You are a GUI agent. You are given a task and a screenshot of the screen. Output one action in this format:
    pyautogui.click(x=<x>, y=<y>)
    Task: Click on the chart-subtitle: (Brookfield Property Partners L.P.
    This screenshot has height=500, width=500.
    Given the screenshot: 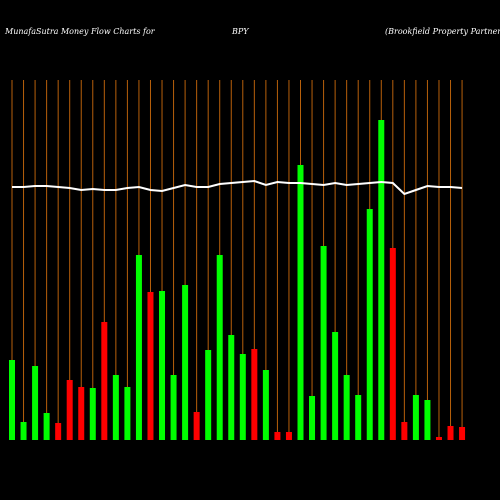 What is the action you would take?
    pyautogui.click(x=442, y=31)
    